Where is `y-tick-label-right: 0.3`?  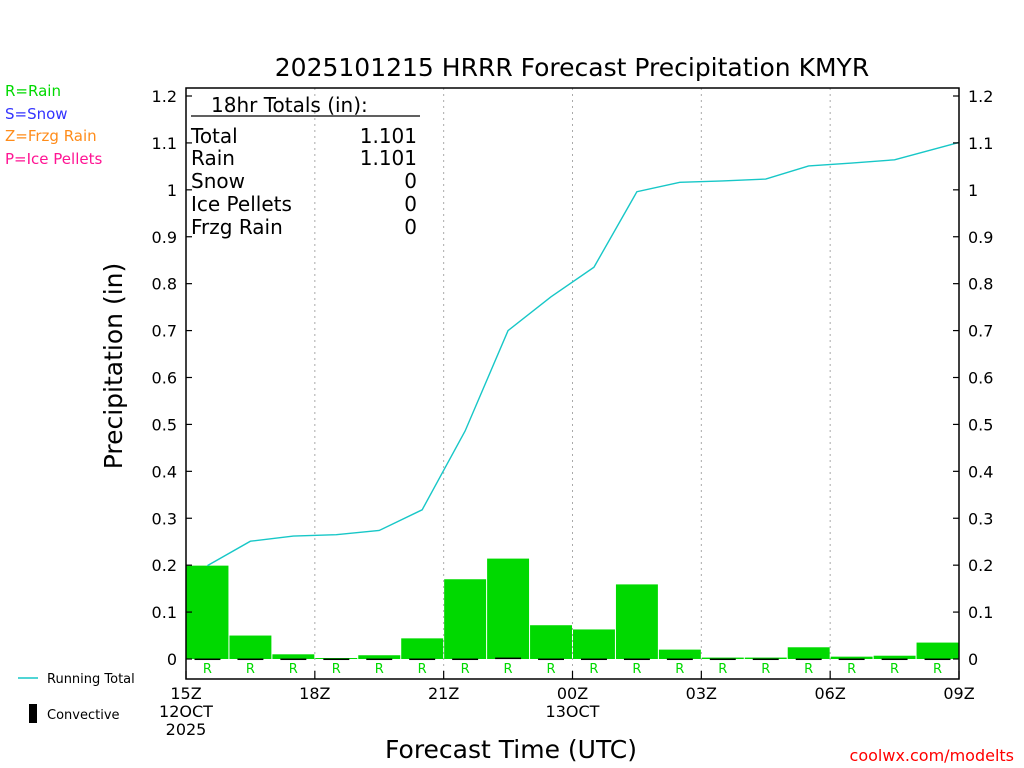 y-tick-label-right: 0.3 is located at coordinates (980, 518).